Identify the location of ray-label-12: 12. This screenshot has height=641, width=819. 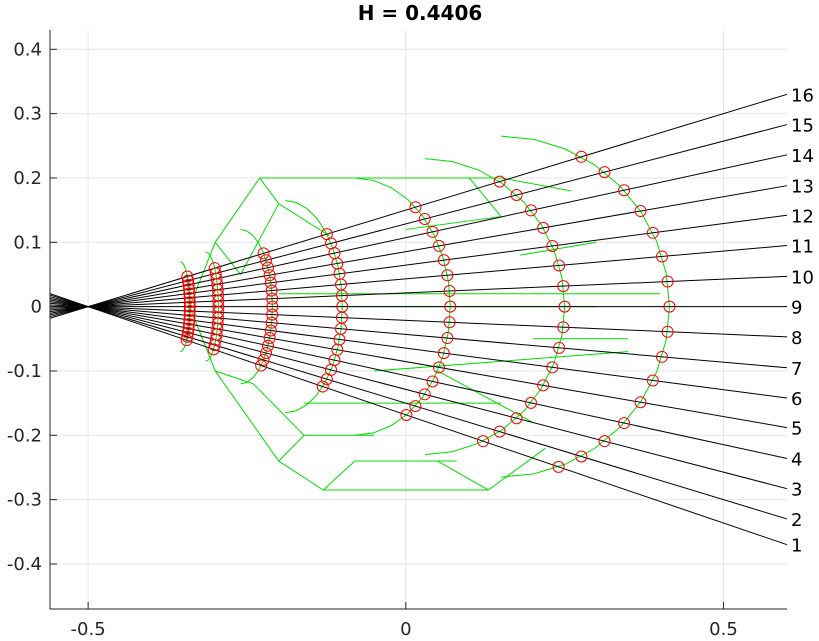
(802, 216).